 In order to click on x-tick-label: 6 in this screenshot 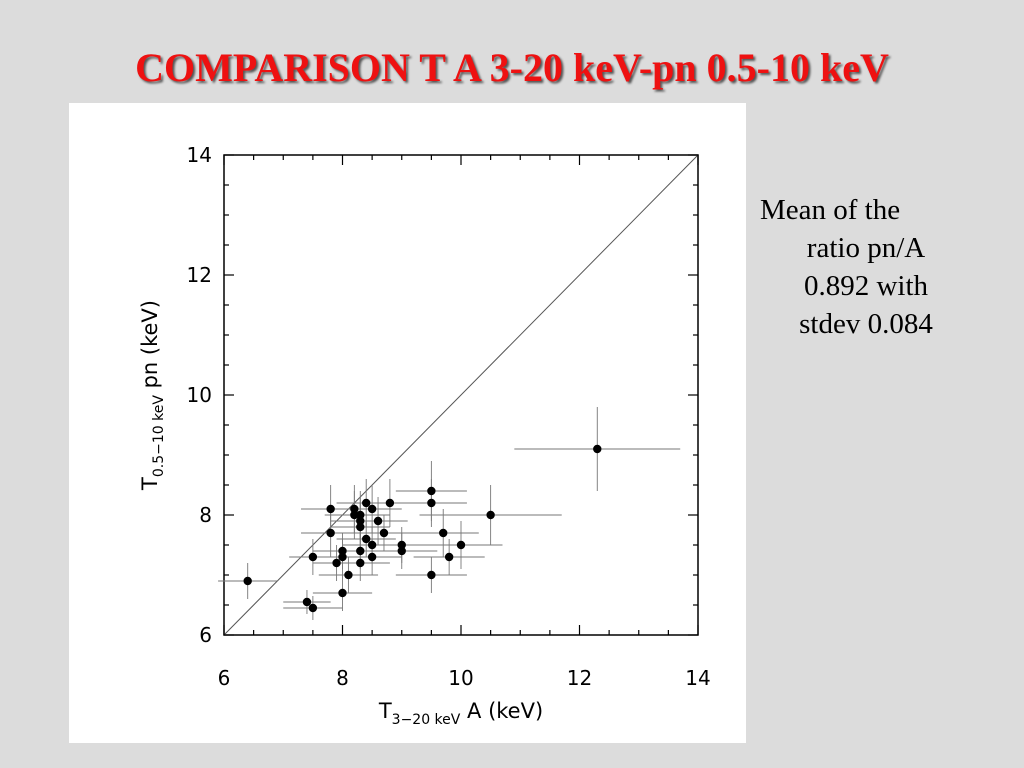, I will do `click(224, 678)`.